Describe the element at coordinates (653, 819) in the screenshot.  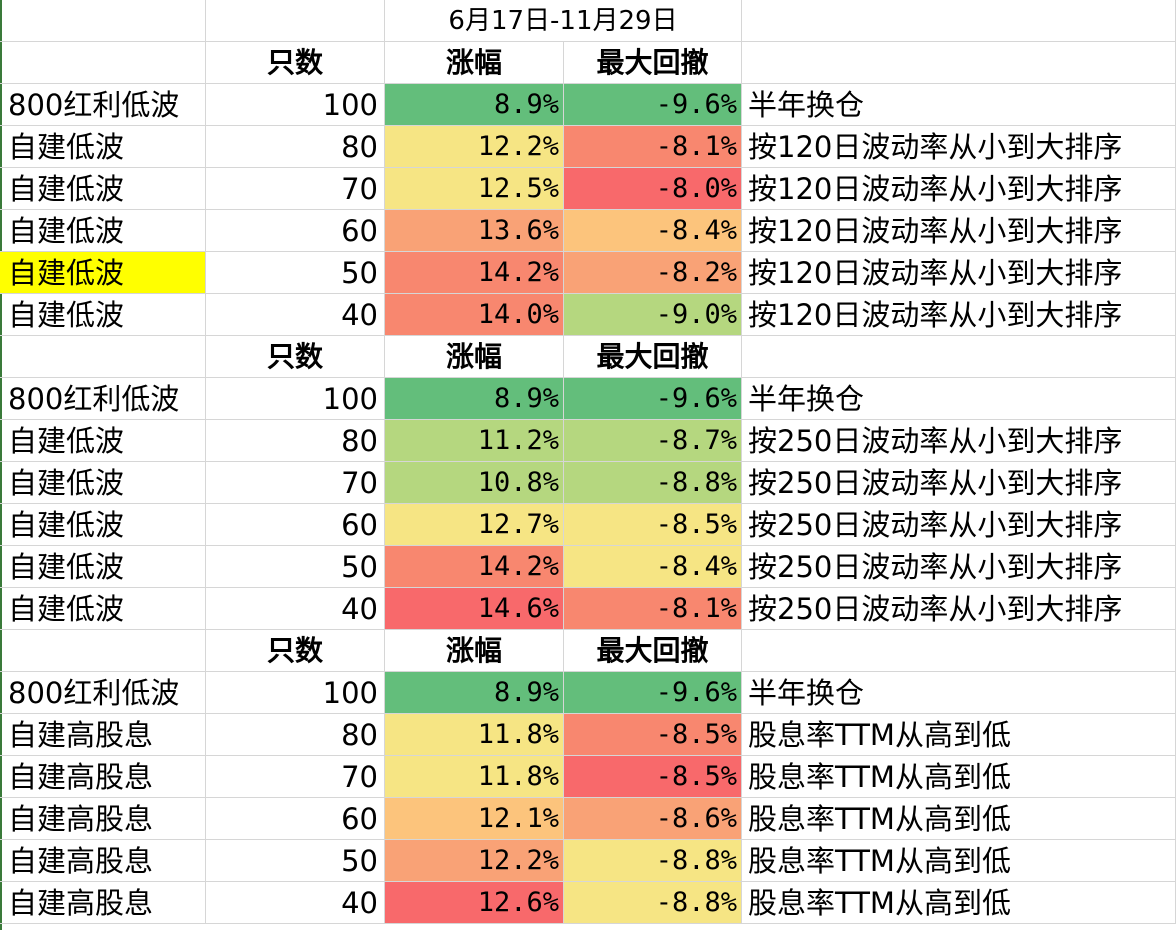
I see `drawdown-cell: -8.6%` at that location.